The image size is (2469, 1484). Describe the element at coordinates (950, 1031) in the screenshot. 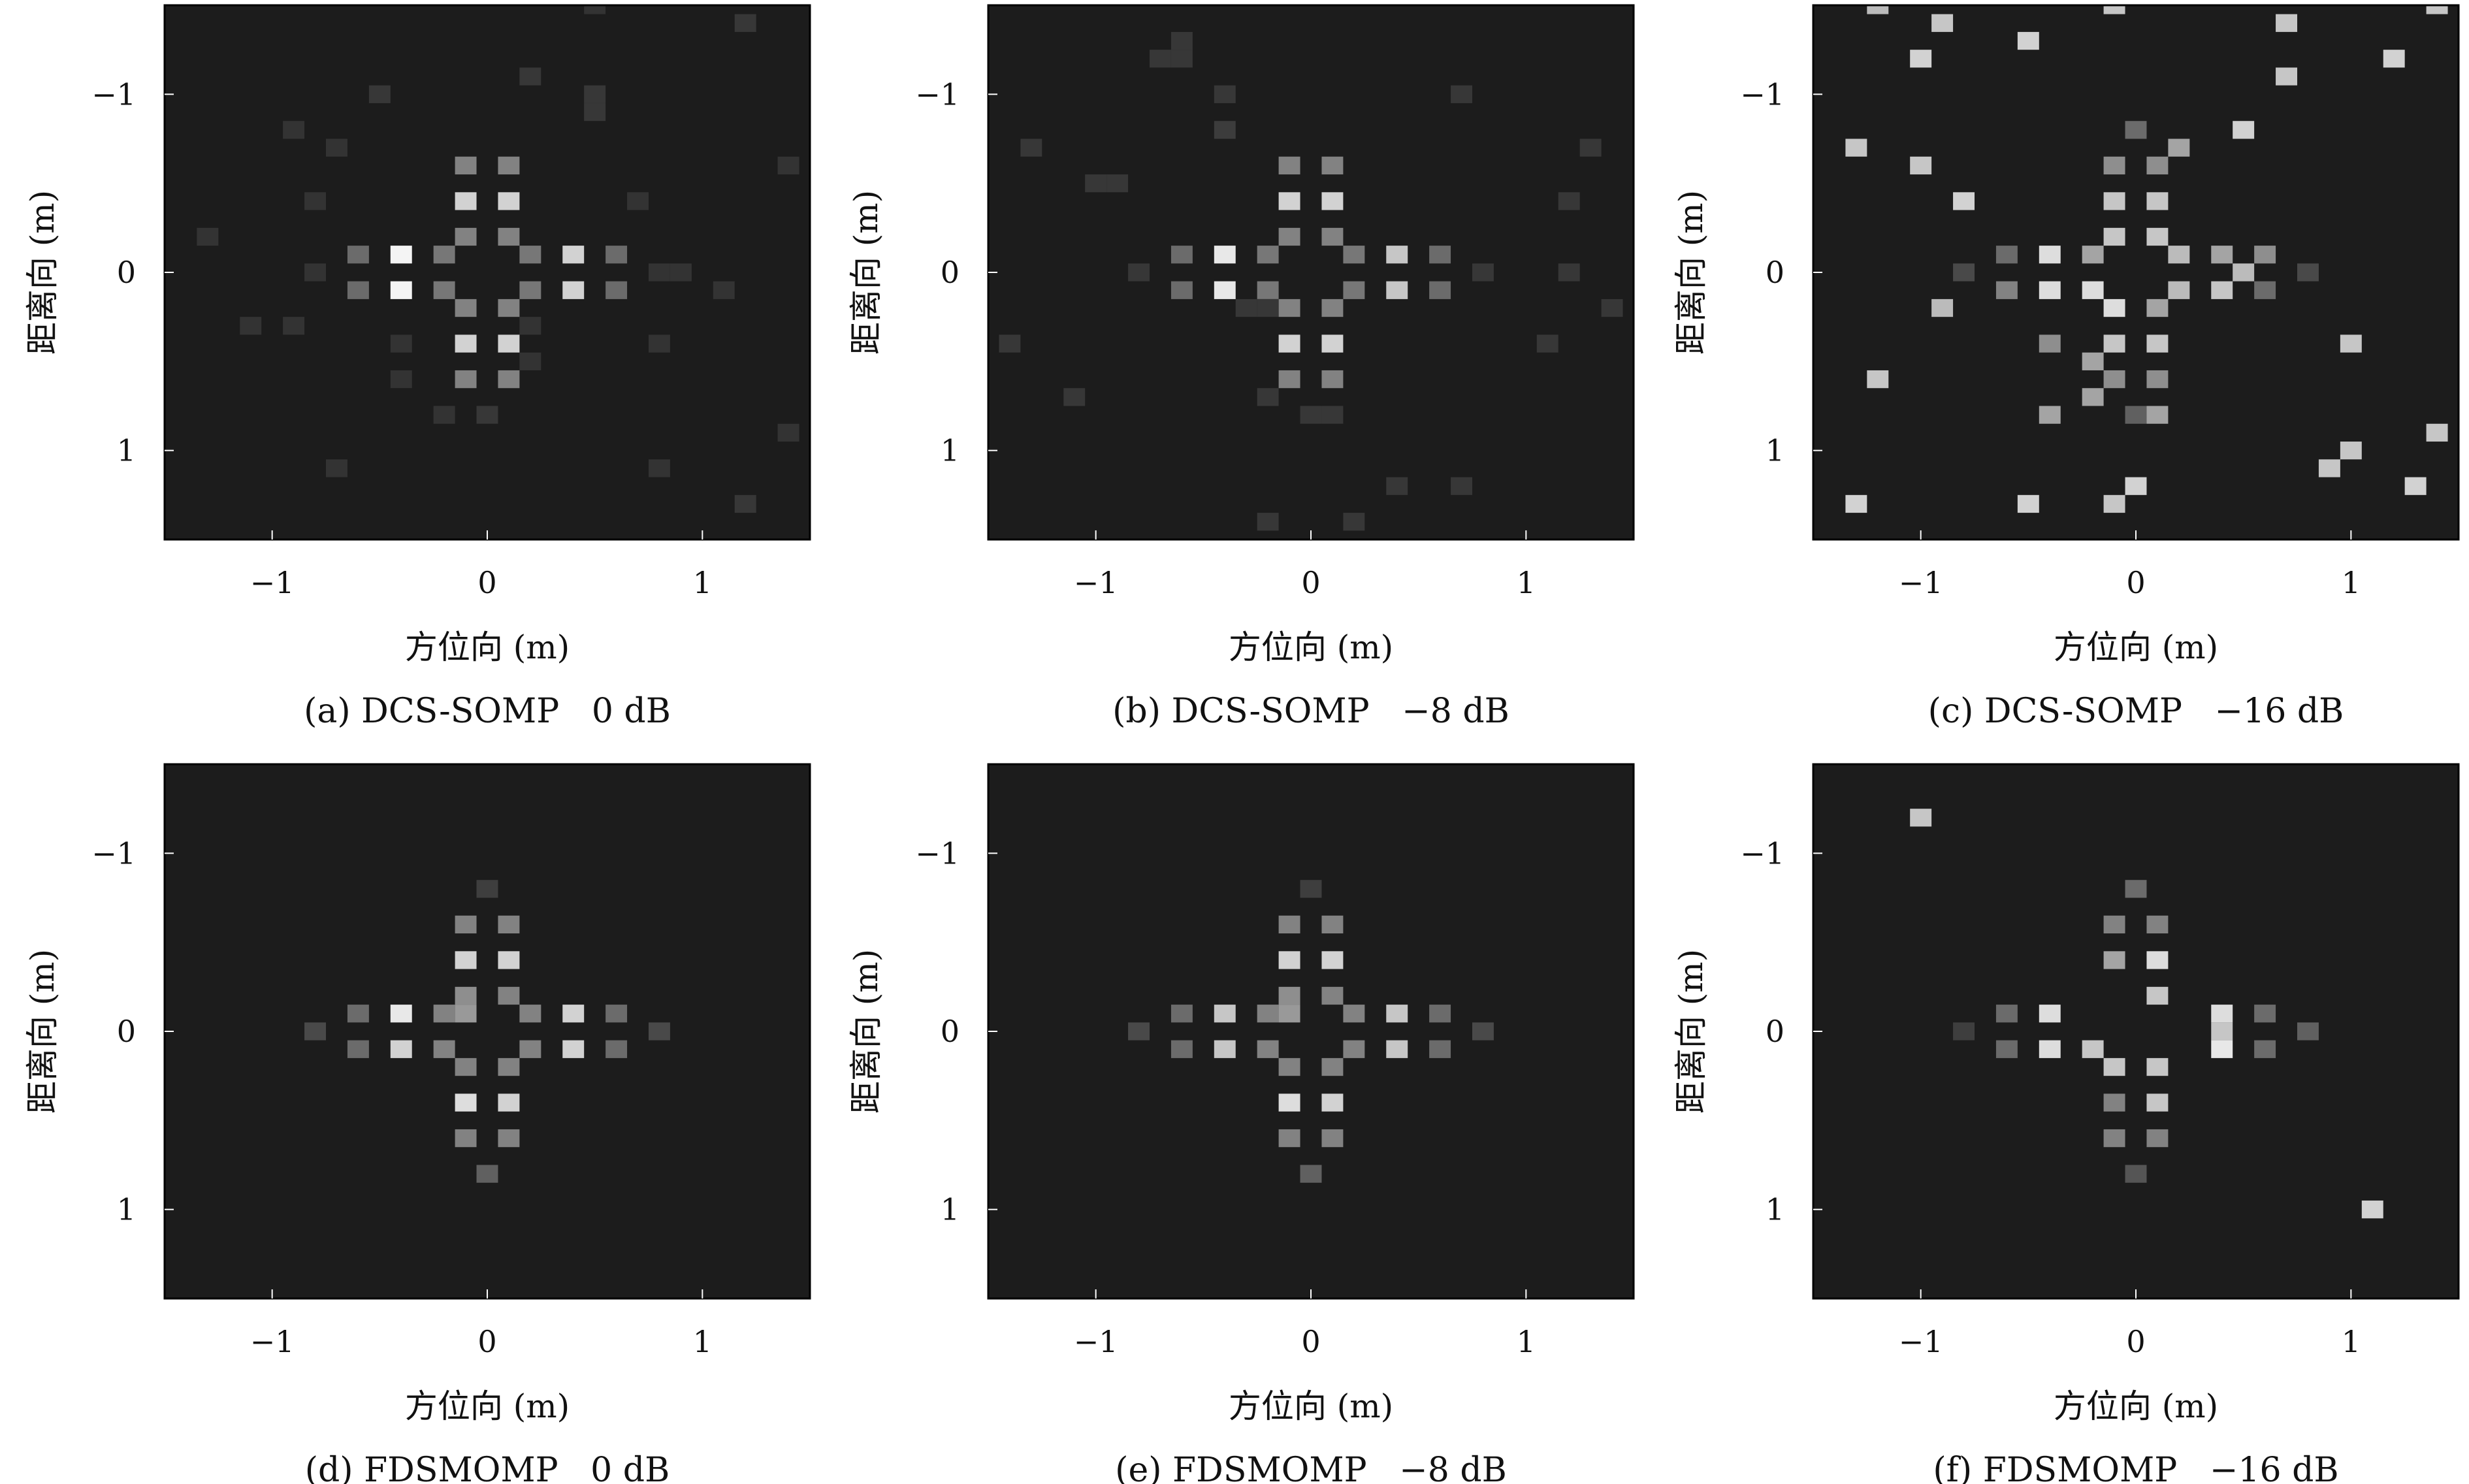

I see `y-tick-label: 0` at that location.